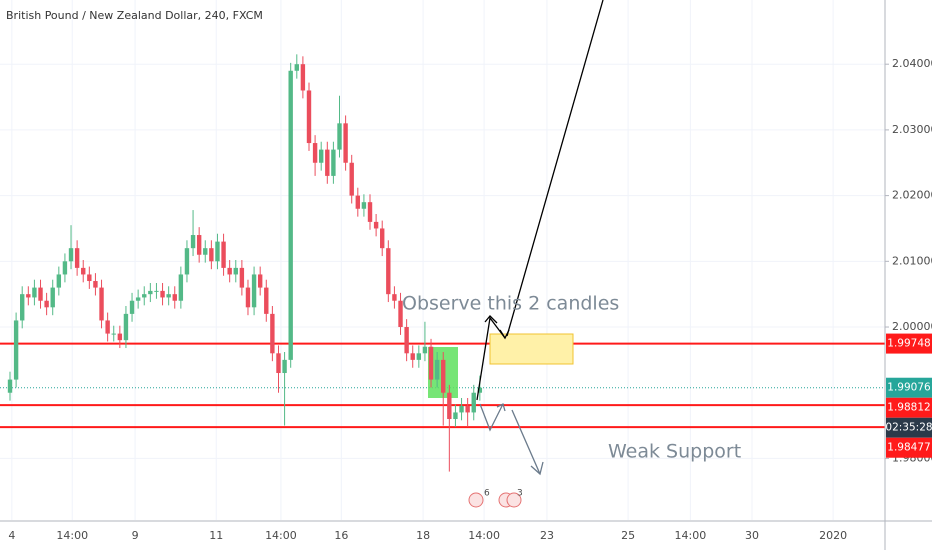 The width and height of the screenshot is (932, 550). What do you see at coordinates (476, 500) in the screenshot?
I see `event-icon` at bounding box center [476, 500].